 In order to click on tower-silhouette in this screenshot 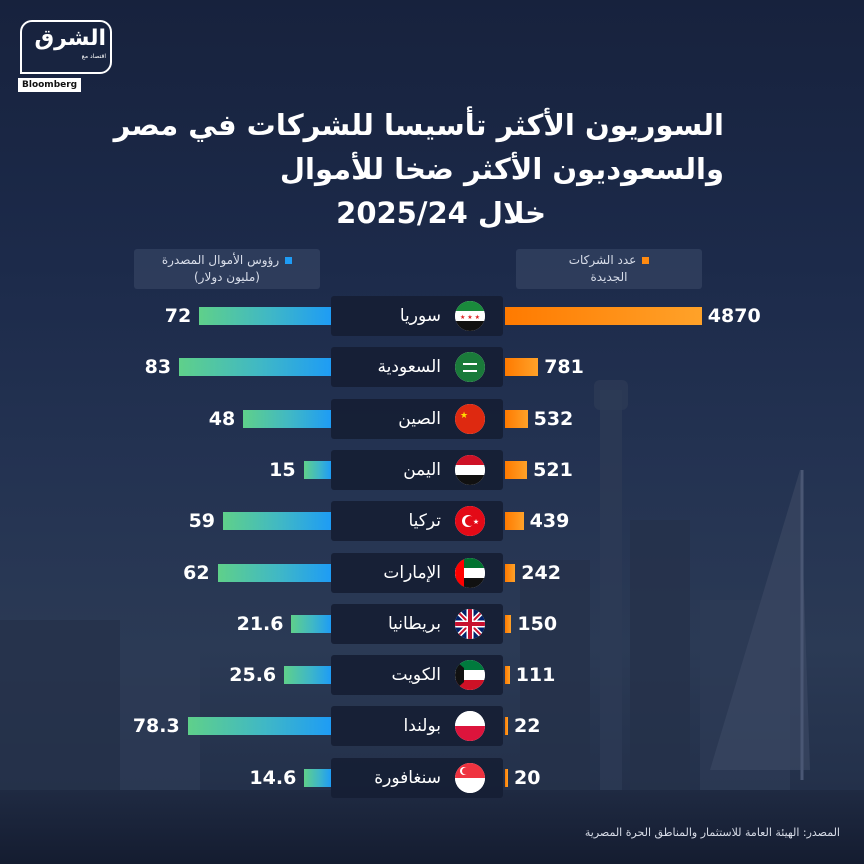, I will do `click(611, 590)`.